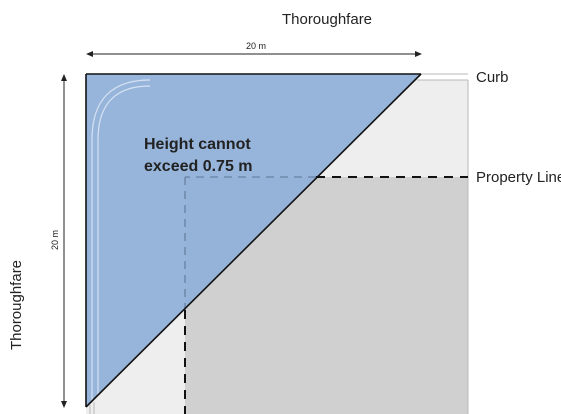  I want to click on height-dimension-arrow-icon, so click(64, 241).